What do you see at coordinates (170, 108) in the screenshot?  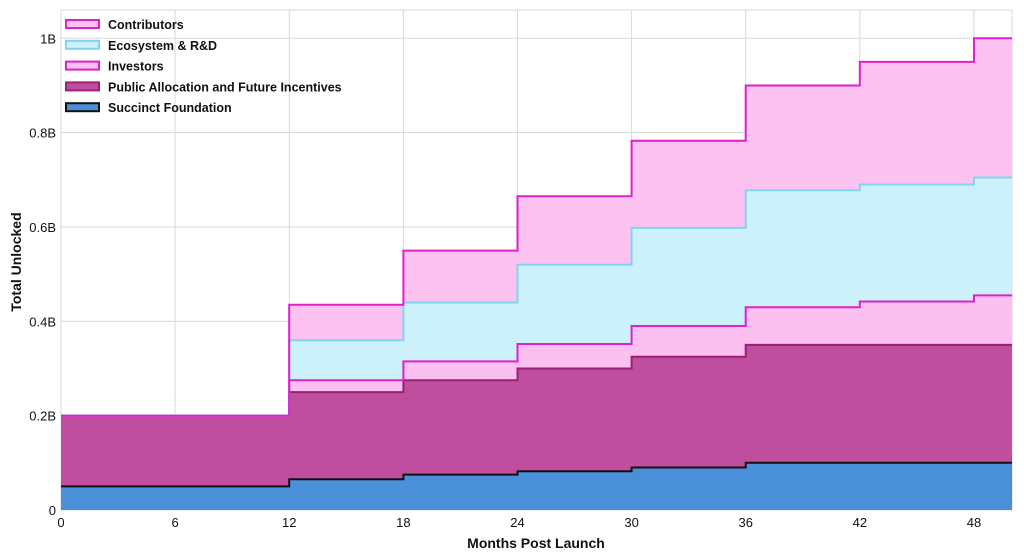 I see `legend-label: Succinct Foundation` at bounding box center [170, 108].